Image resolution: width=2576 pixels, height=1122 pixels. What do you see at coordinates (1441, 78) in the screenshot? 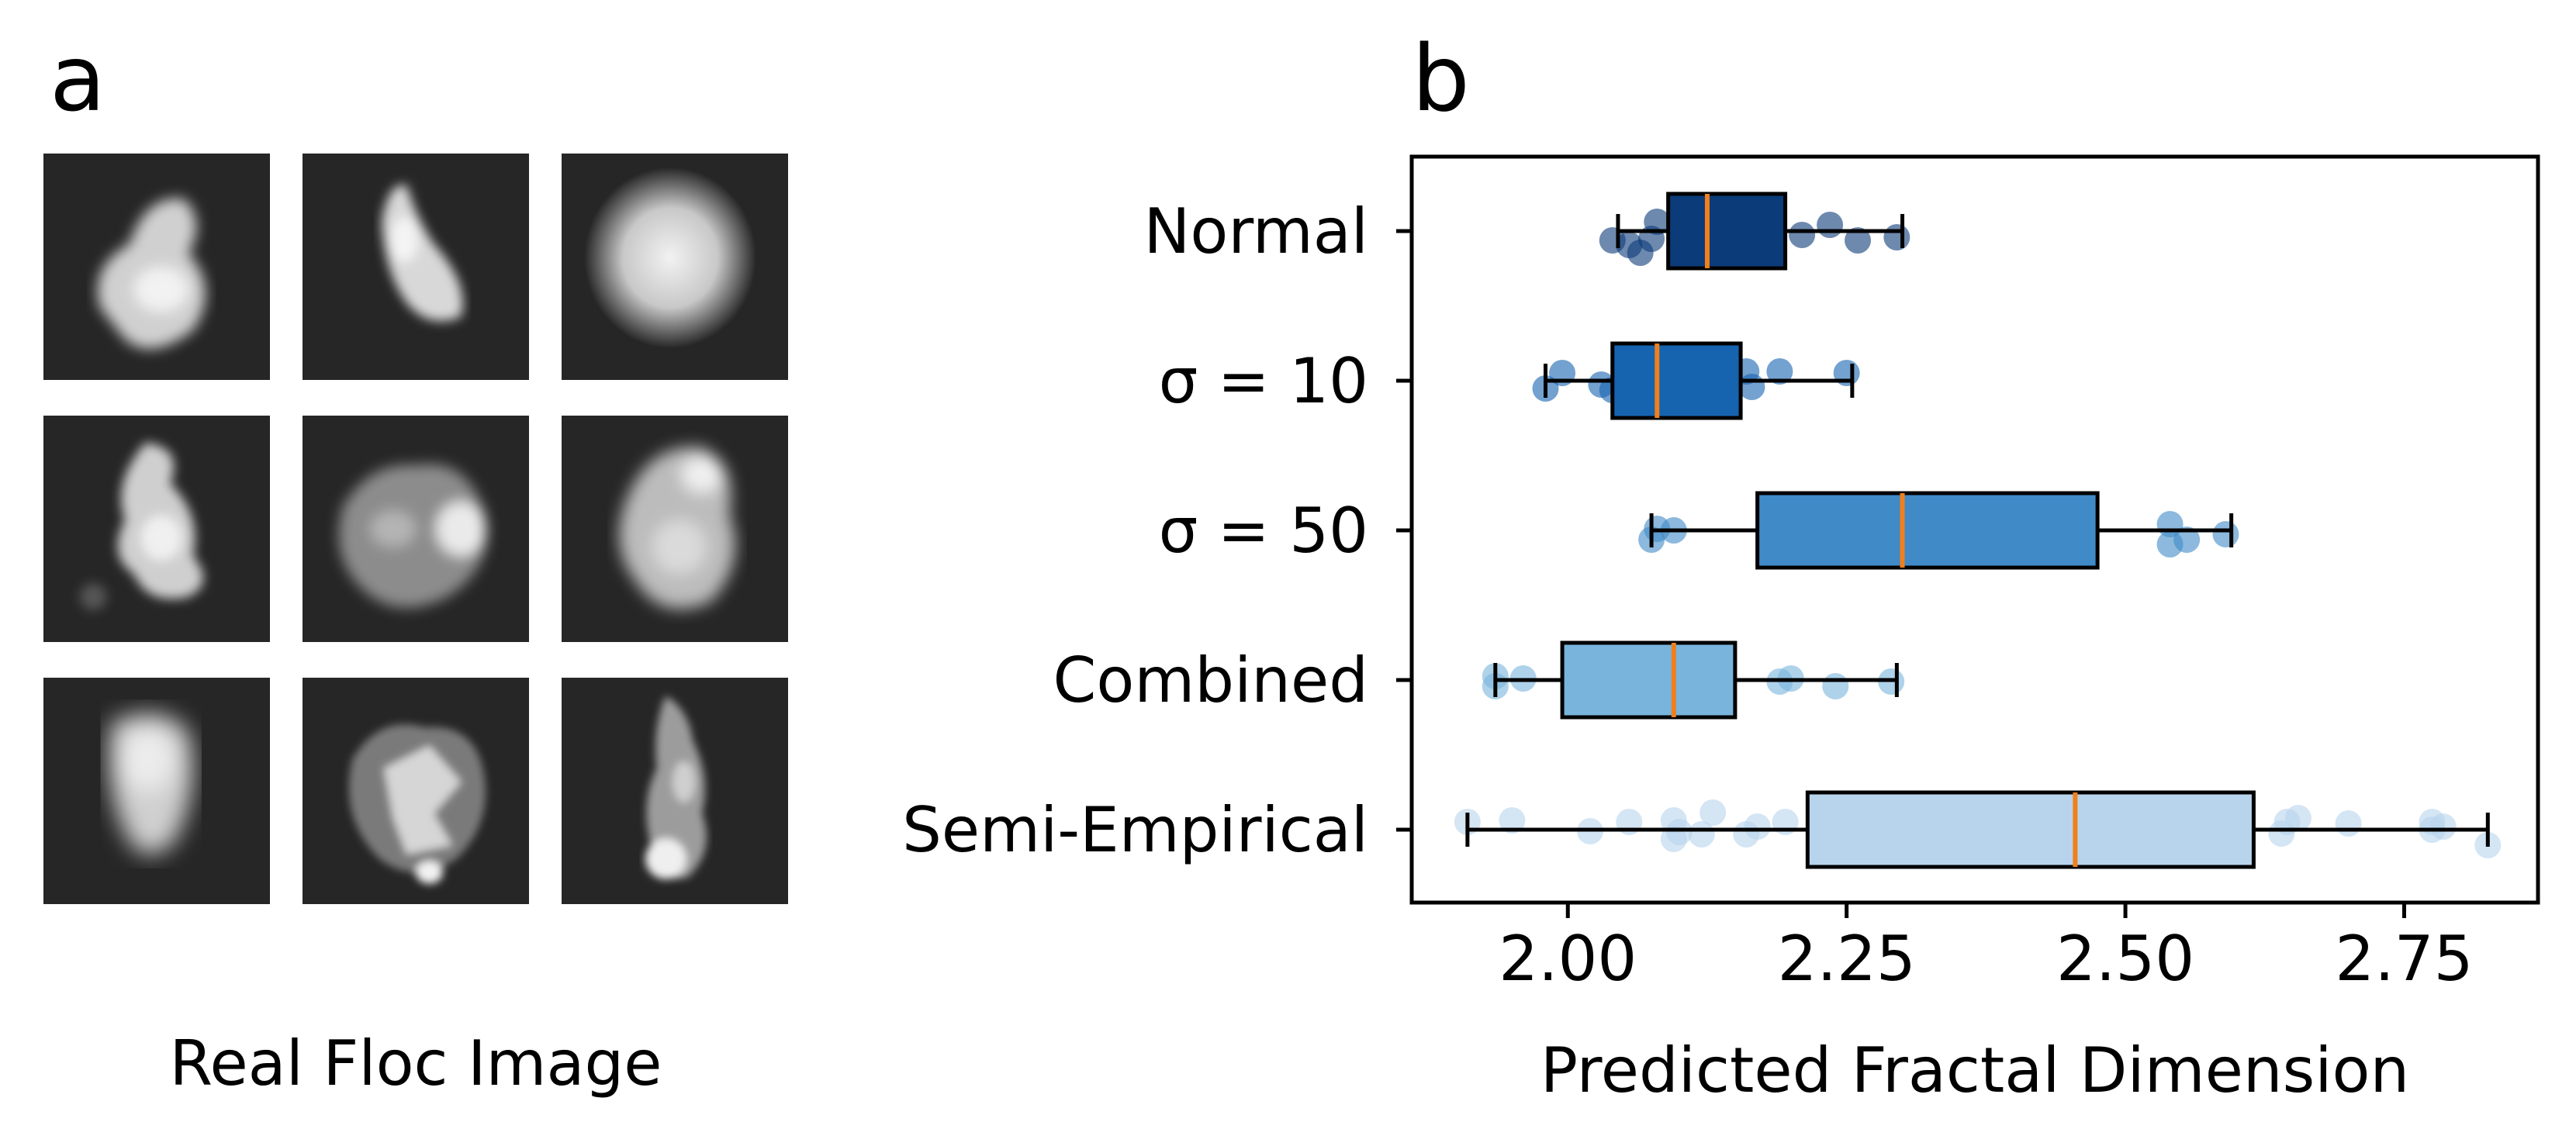
I see `panel-letter-b: b` at bounding box center [1441, 78].